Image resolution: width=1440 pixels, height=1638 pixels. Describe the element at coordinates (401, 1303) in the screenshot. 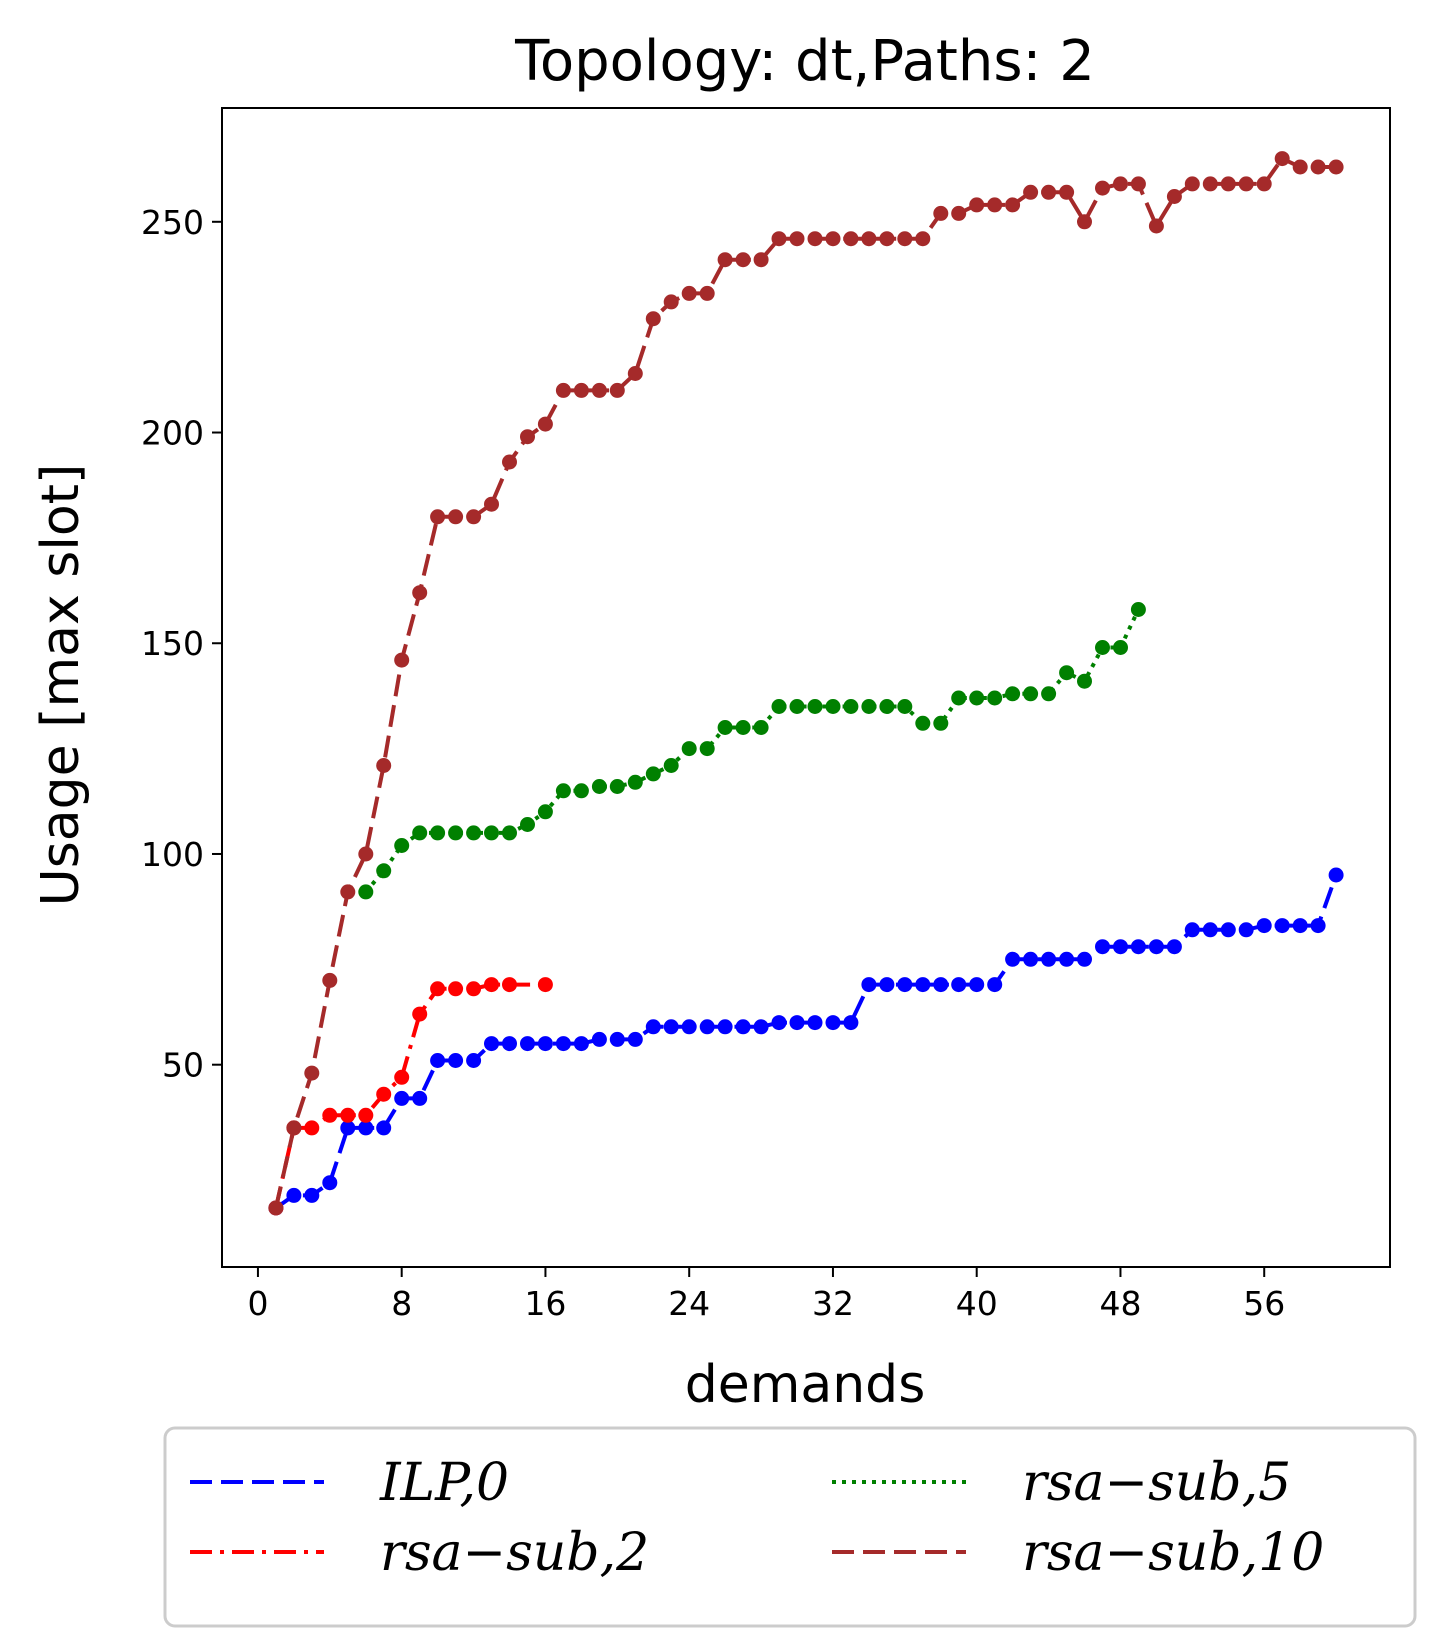

I see `x-tick-label: 8` at that location.